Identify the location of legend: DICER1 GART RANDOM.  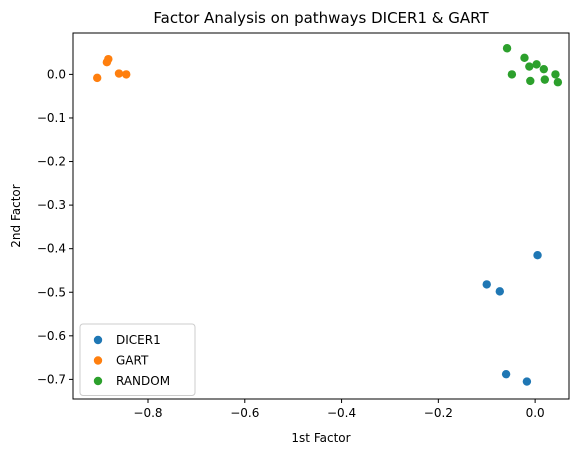
(137, 359).